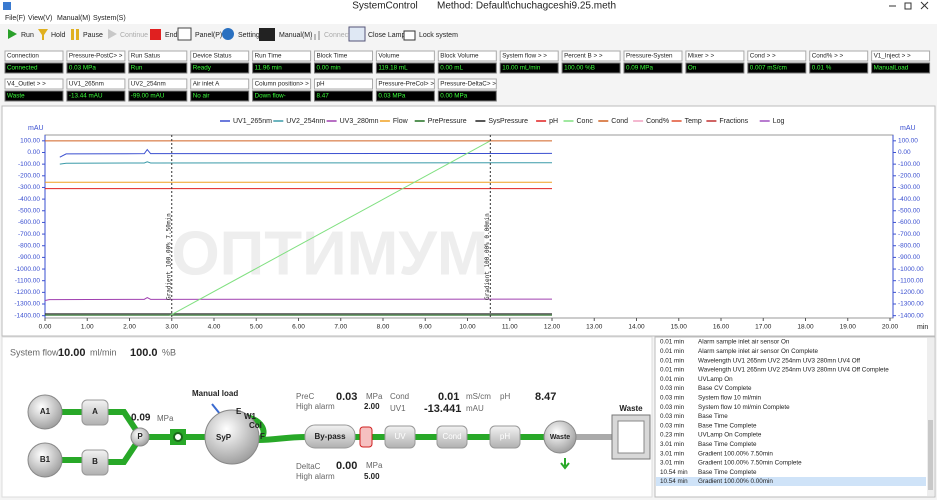 This screenshot has height=500, width=937. I want to click on y2-tick-label: -200.00, so click(909, 176).